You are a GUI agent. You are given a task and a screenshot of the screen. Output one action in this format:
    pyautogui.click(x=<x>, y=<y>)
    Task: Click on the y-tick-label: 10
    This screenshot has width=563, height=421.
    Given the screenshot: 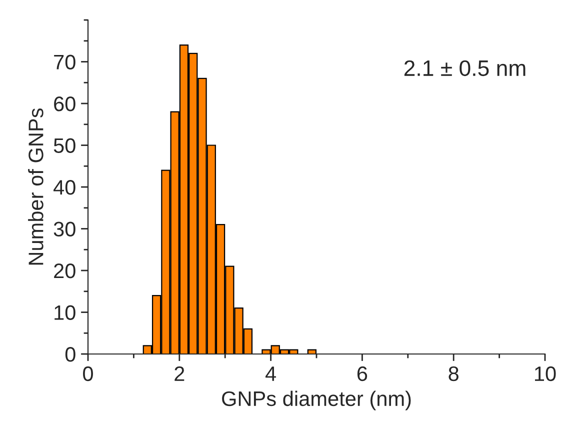 What is the action you would take?
    pyautogui.click(x=65, y=312)
    